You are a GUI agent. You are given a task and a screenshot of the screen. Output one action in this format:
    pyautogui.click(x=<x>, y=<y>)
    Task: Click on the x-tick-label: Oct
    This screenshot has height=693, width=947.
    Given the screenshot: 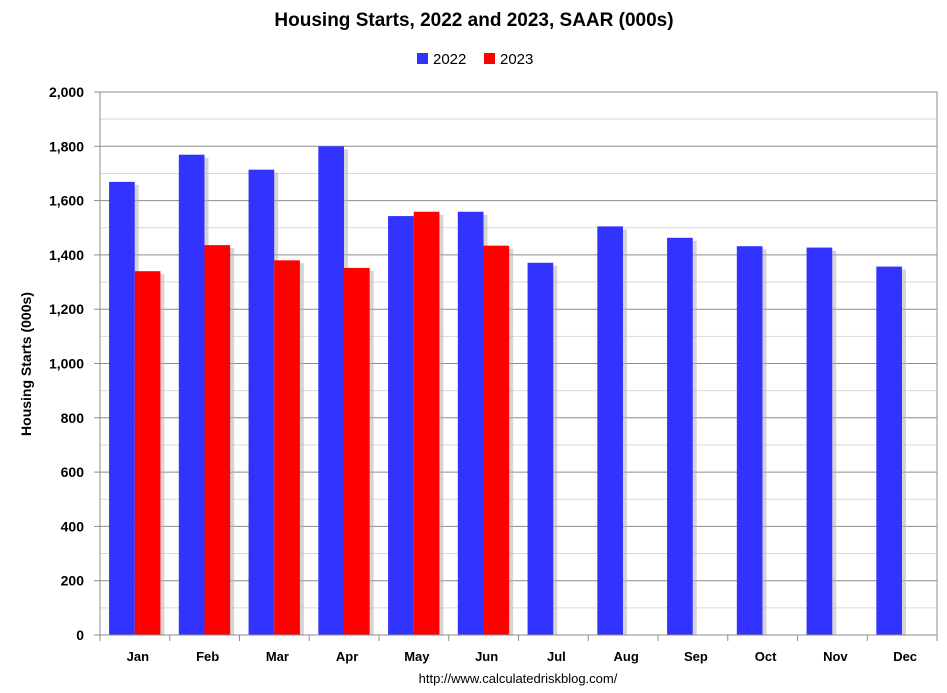 What is the action you would take?
    pyautogui.click(x=766, y=656)
    